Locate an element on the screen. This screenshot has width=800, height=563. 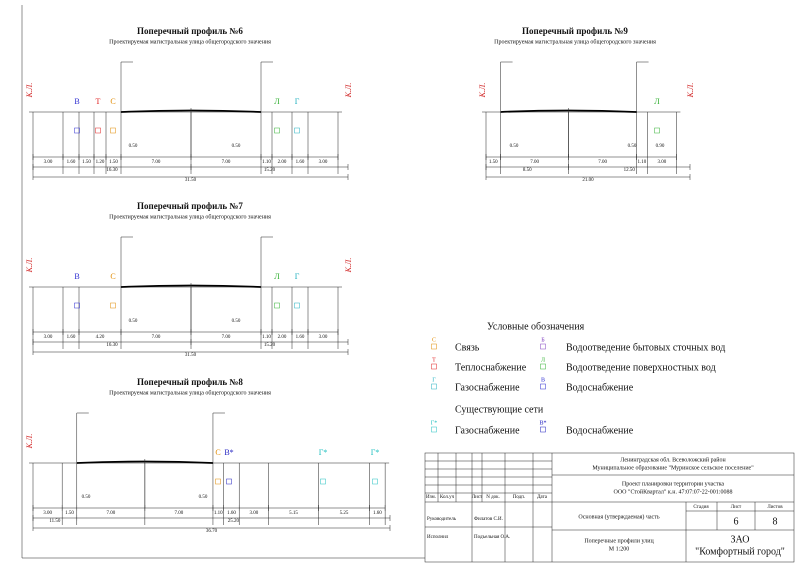
legend-letter: В* is located at coordinates (542, 423).